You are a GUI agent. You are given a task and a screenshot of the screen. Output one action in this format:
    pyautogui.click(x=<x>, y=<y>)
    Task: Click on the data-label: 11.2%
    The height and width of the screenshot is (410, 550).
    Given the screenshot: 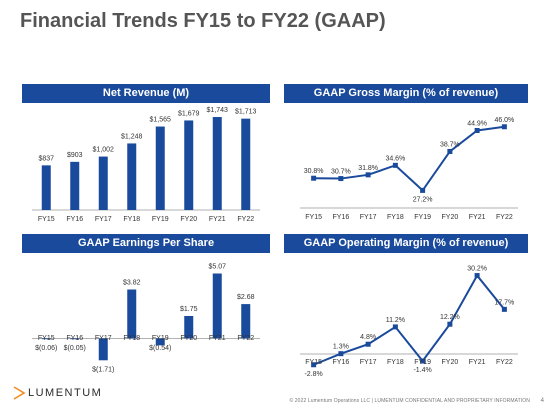 What is the action you would take?
    pyautogui.click(x=395, y=320)
    